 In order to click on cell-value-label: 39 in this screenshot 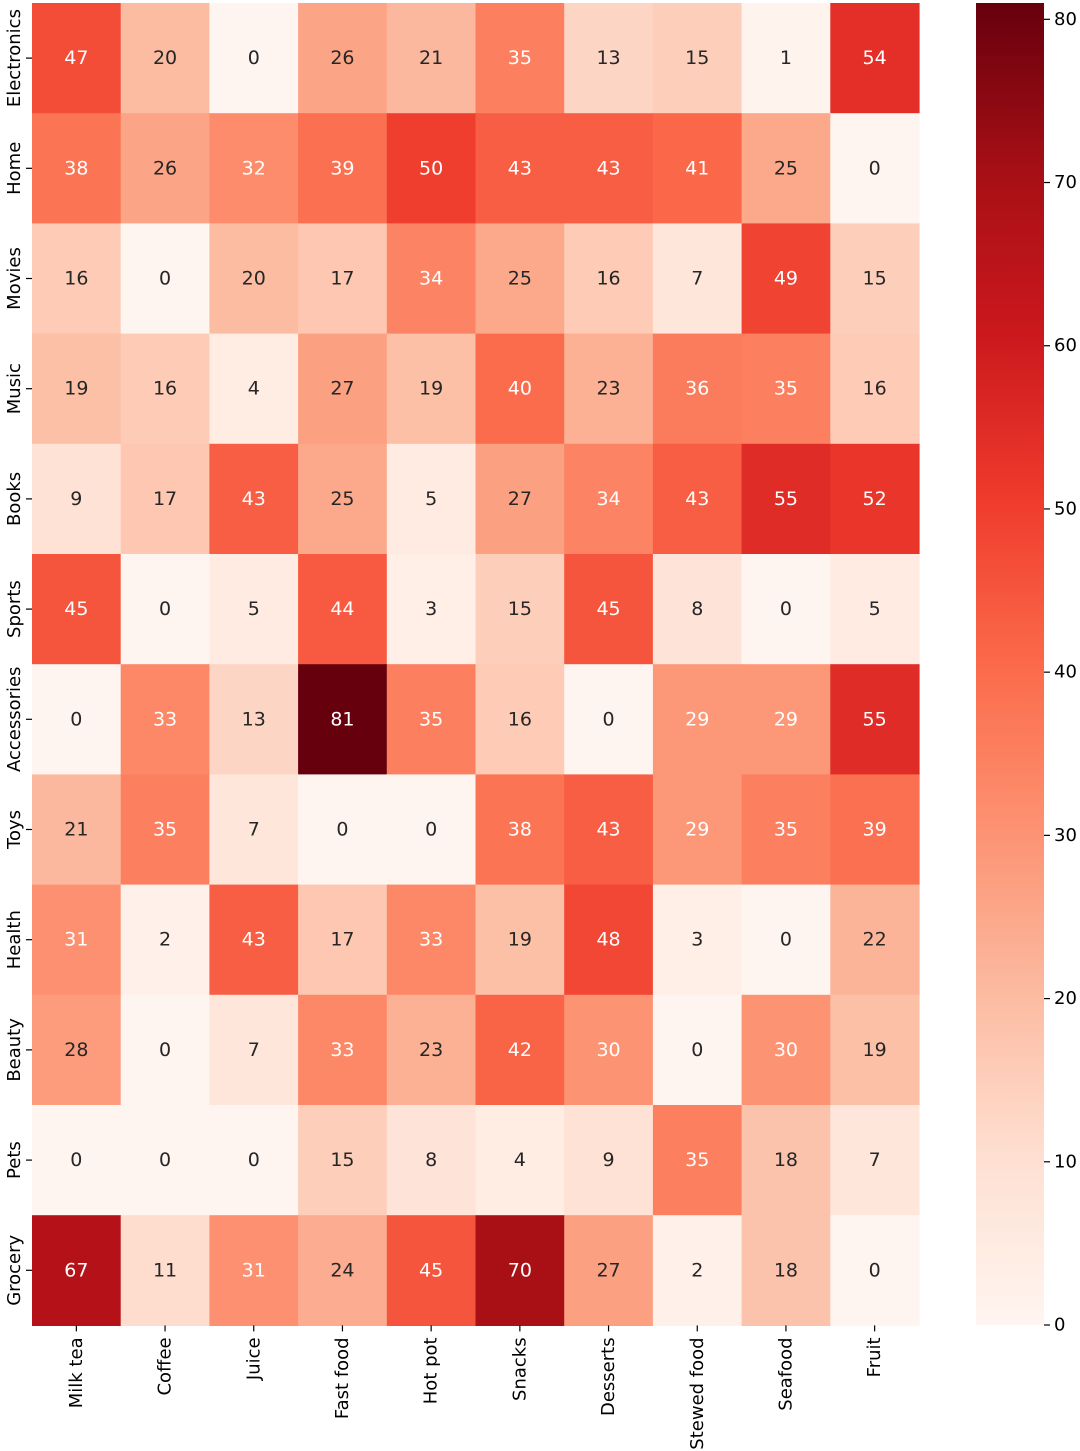, I will do `click(875, 830)`.